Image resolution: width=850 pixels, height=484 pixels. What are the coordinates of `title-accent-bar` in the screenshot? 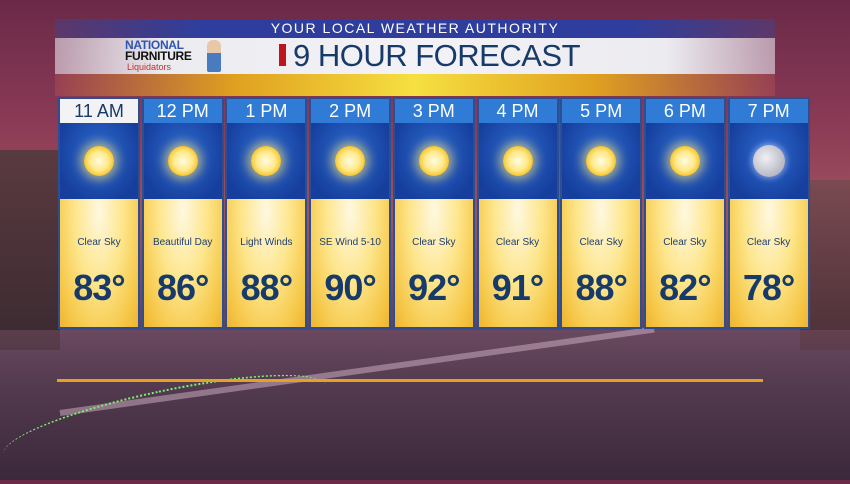 It's located at (282, 55).